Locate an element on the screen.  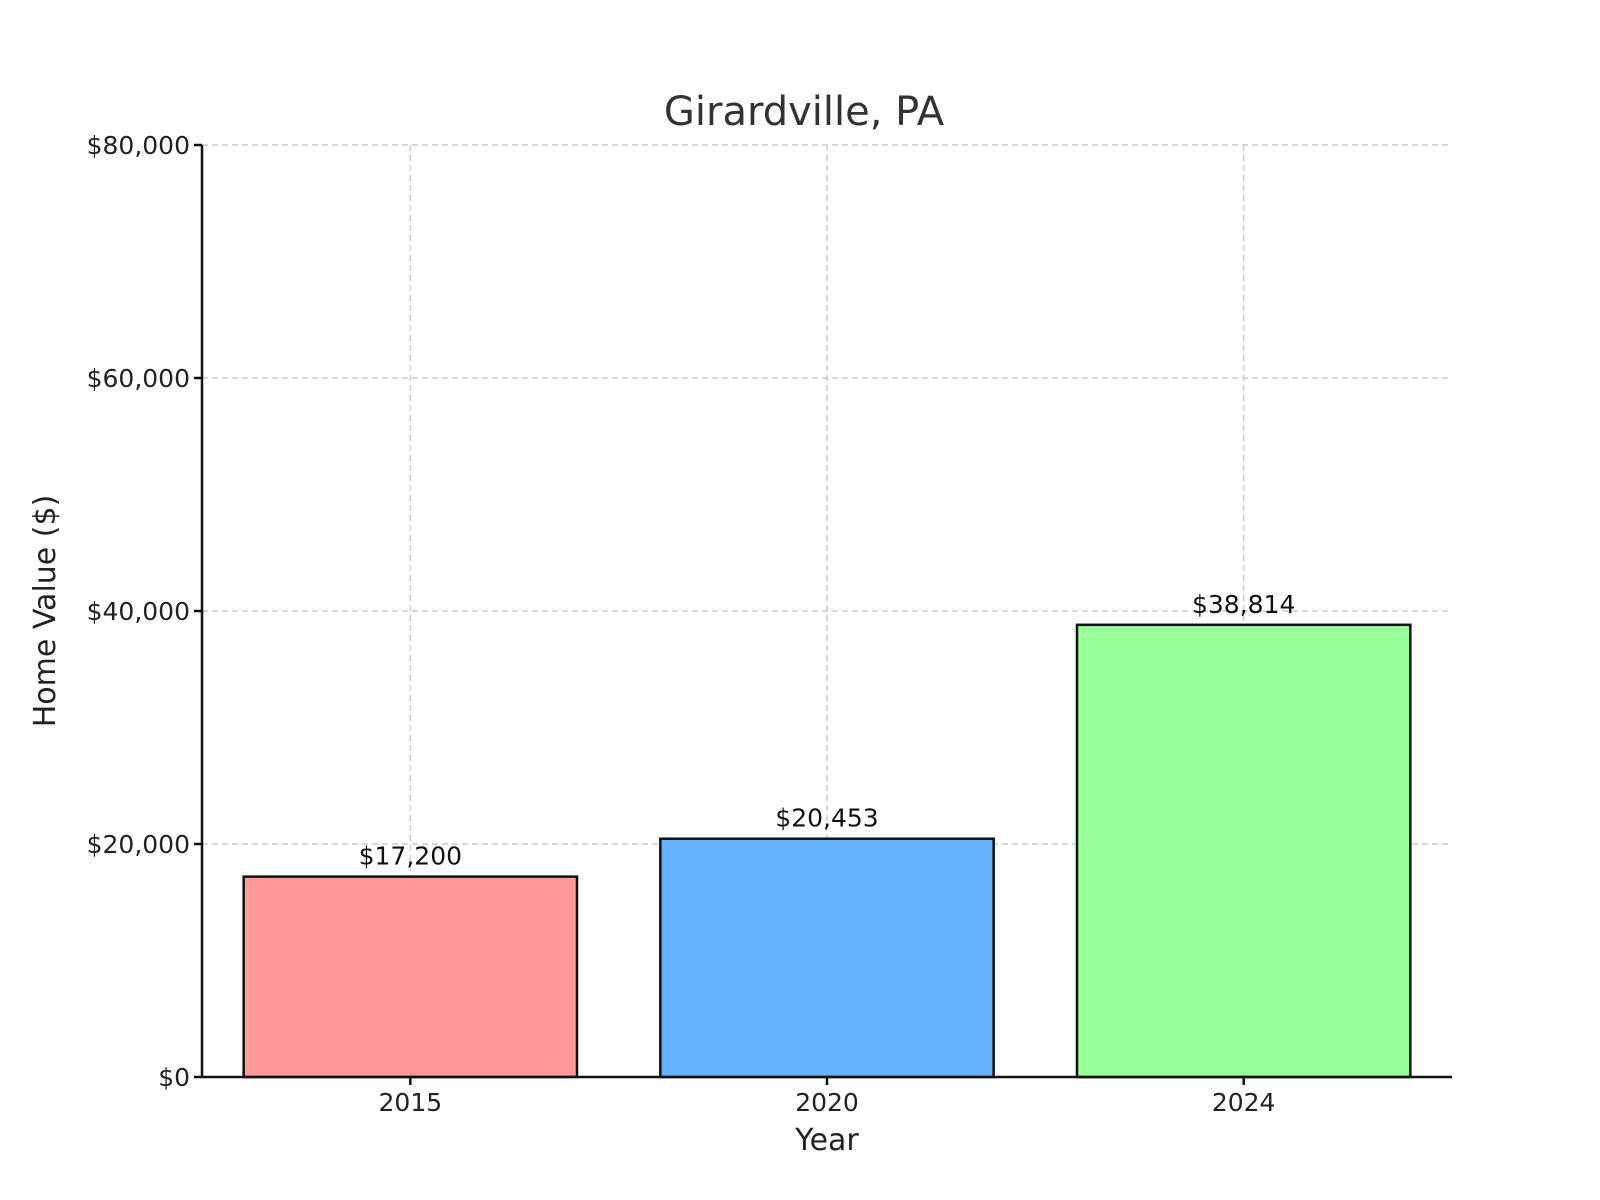
value-label-2015: $17,200 is located at coordinates (410, 856).